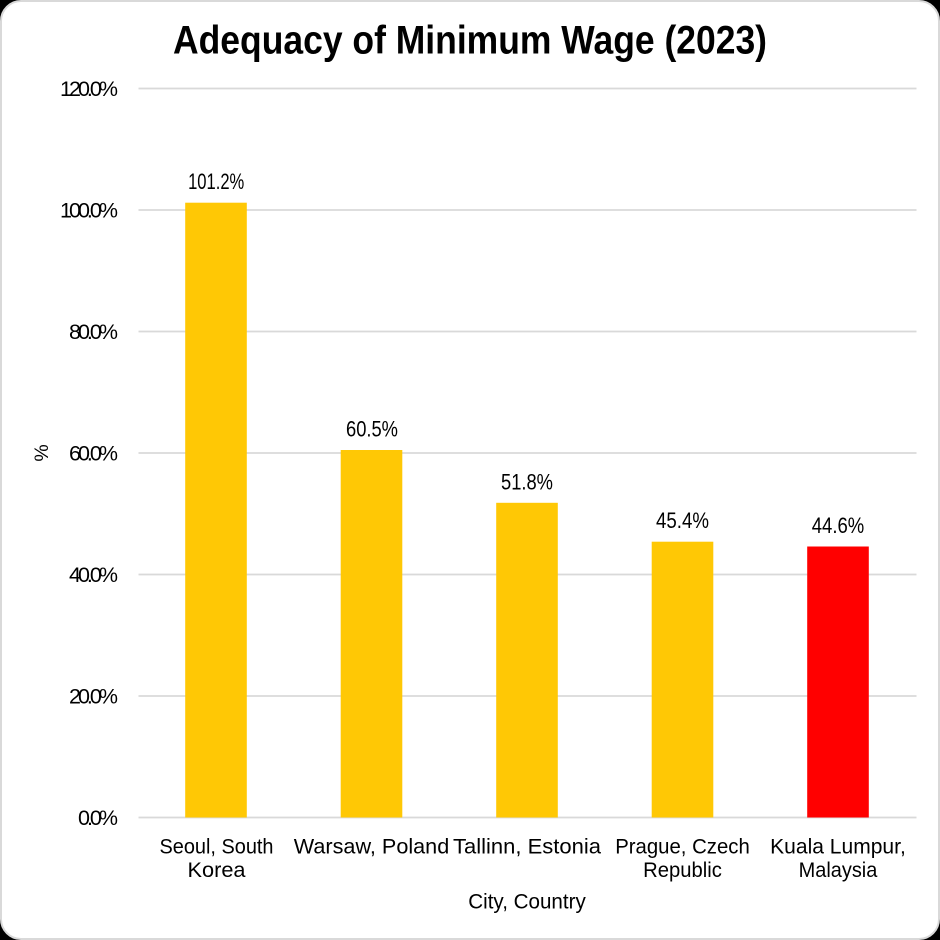 Image resolution: width=940 pixels, height=940 pixels. Describe the element at coordinates (682, 847) in the screenshot. I see `svg-text: Prague, Czech` at that location.